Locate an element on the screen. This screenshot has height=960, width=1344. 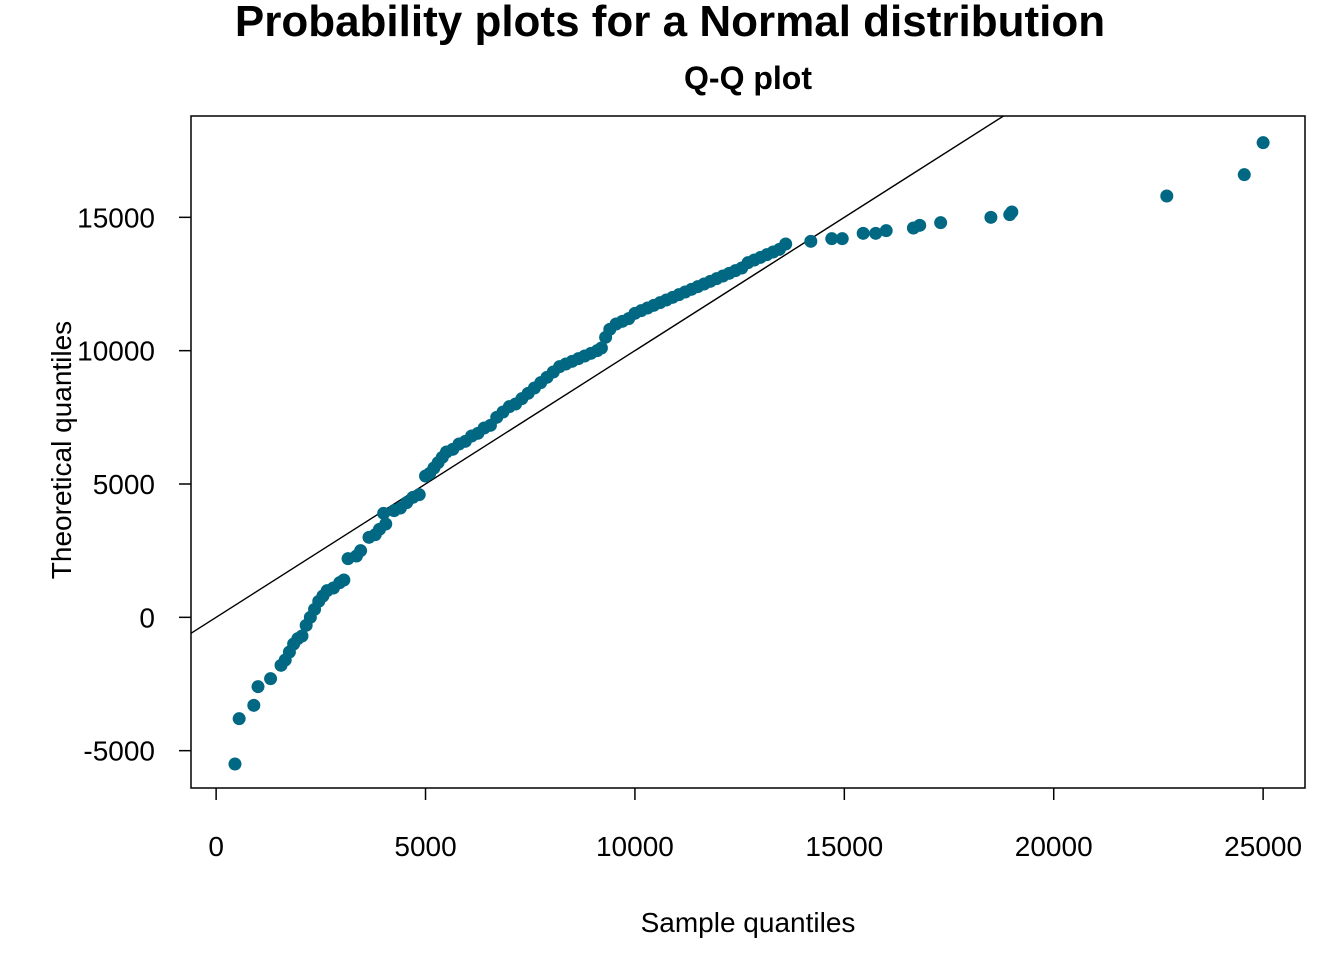
x-tick-label: 15000 is located at coordinates (844, 846).